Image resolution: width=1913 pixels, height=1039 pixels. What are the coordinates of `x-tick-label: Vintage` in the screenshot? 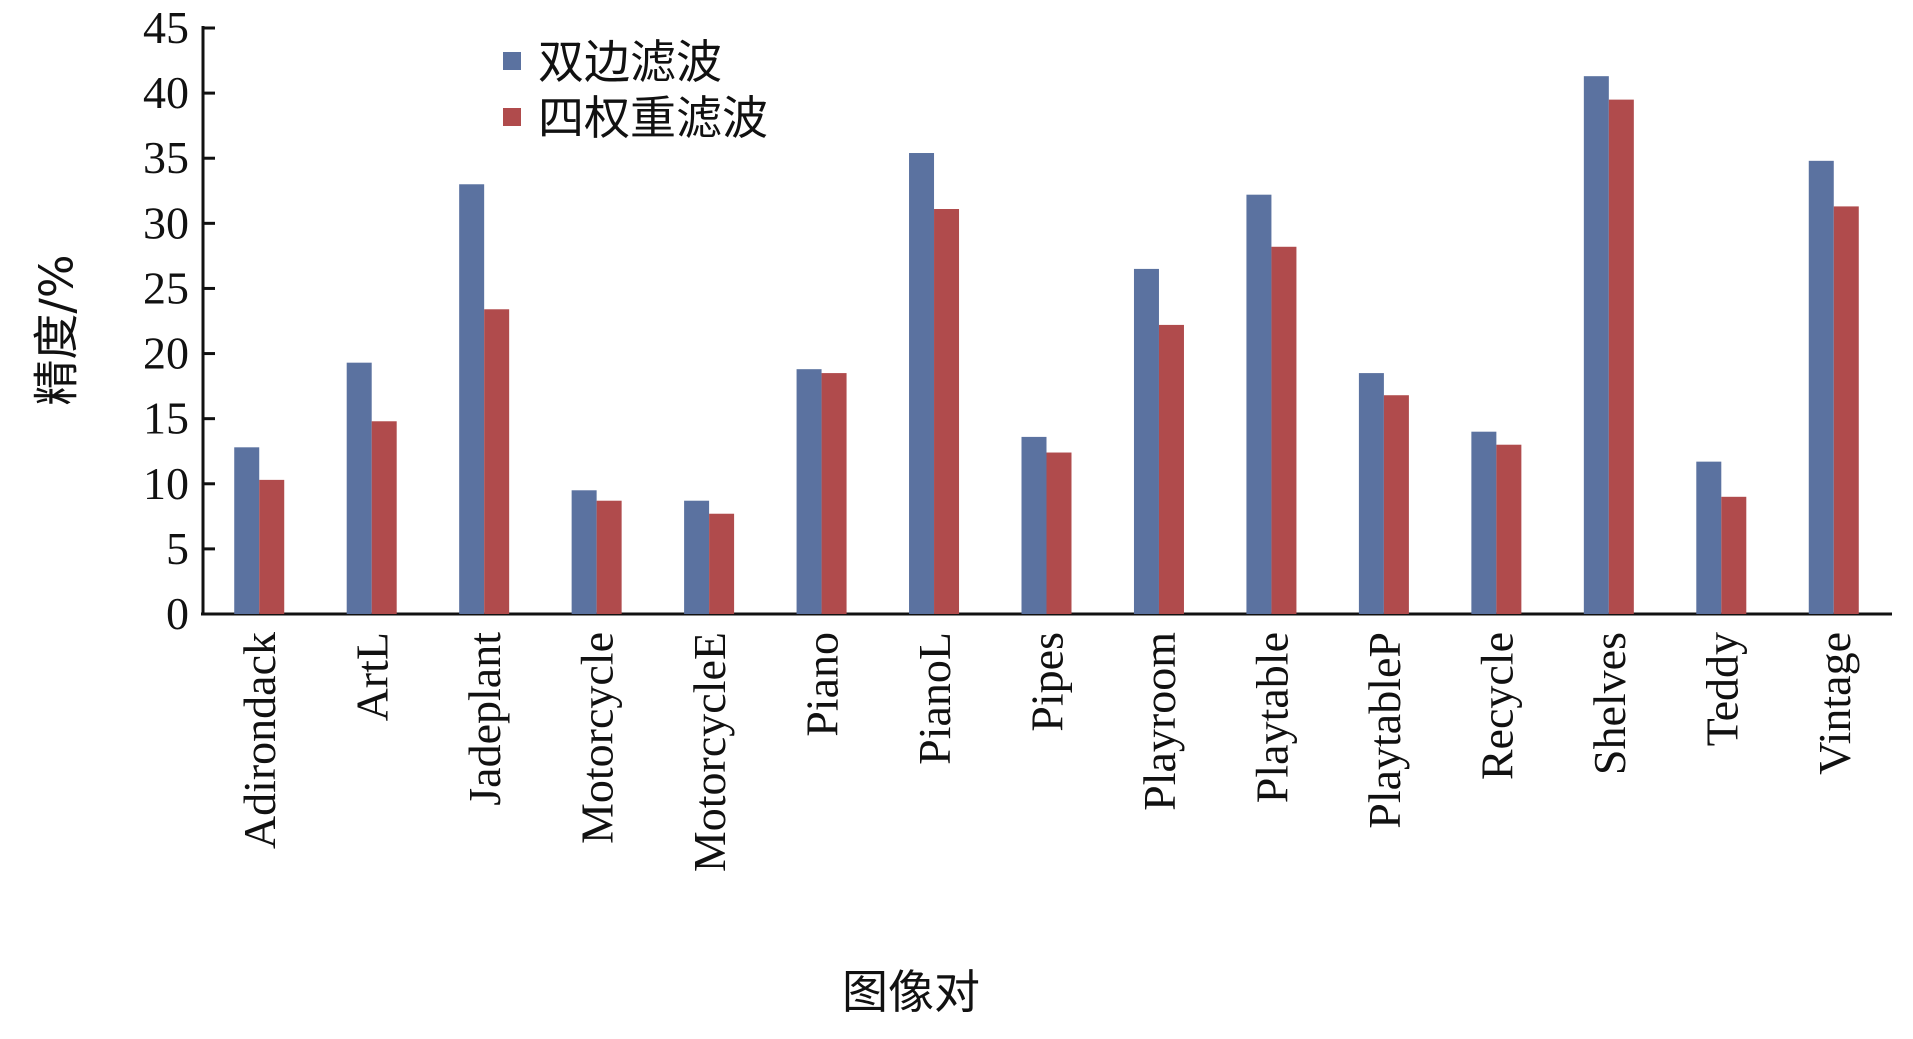 It's located at (1834, 703).